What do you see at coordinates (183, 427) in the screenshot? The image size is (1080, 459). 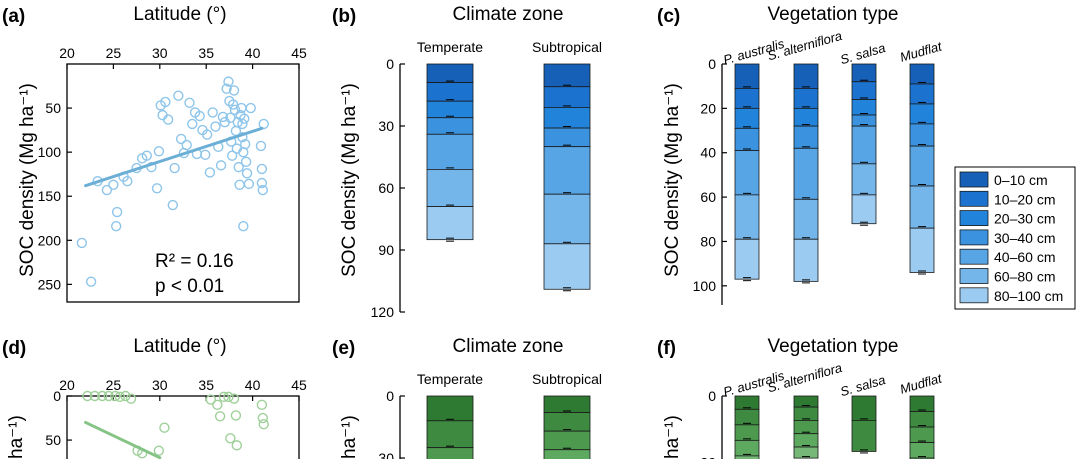 I see `panel-d-plot-frame` at bounding box center [183, 427].